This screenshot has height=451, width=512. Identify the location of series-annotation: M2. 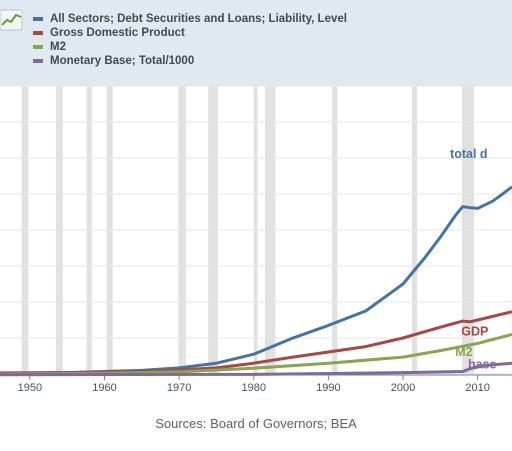
(463, 352).